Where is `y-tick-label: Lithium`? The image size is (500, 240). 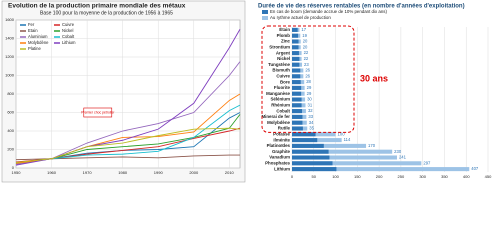
y-tick-label: Lithium is located at coordinates (282, 168).